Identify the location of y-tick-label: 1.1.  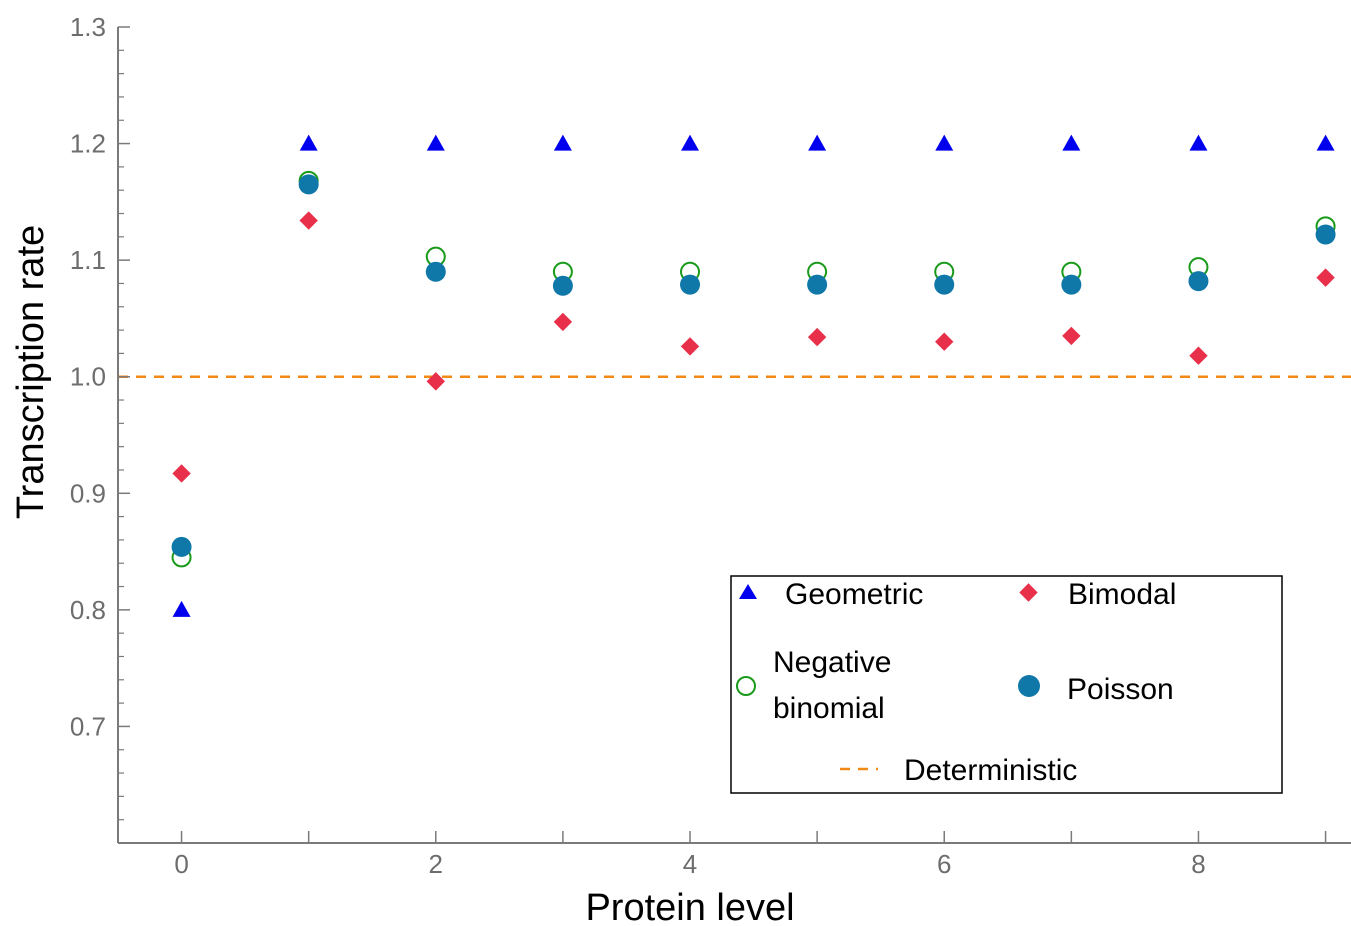
(88, 260).